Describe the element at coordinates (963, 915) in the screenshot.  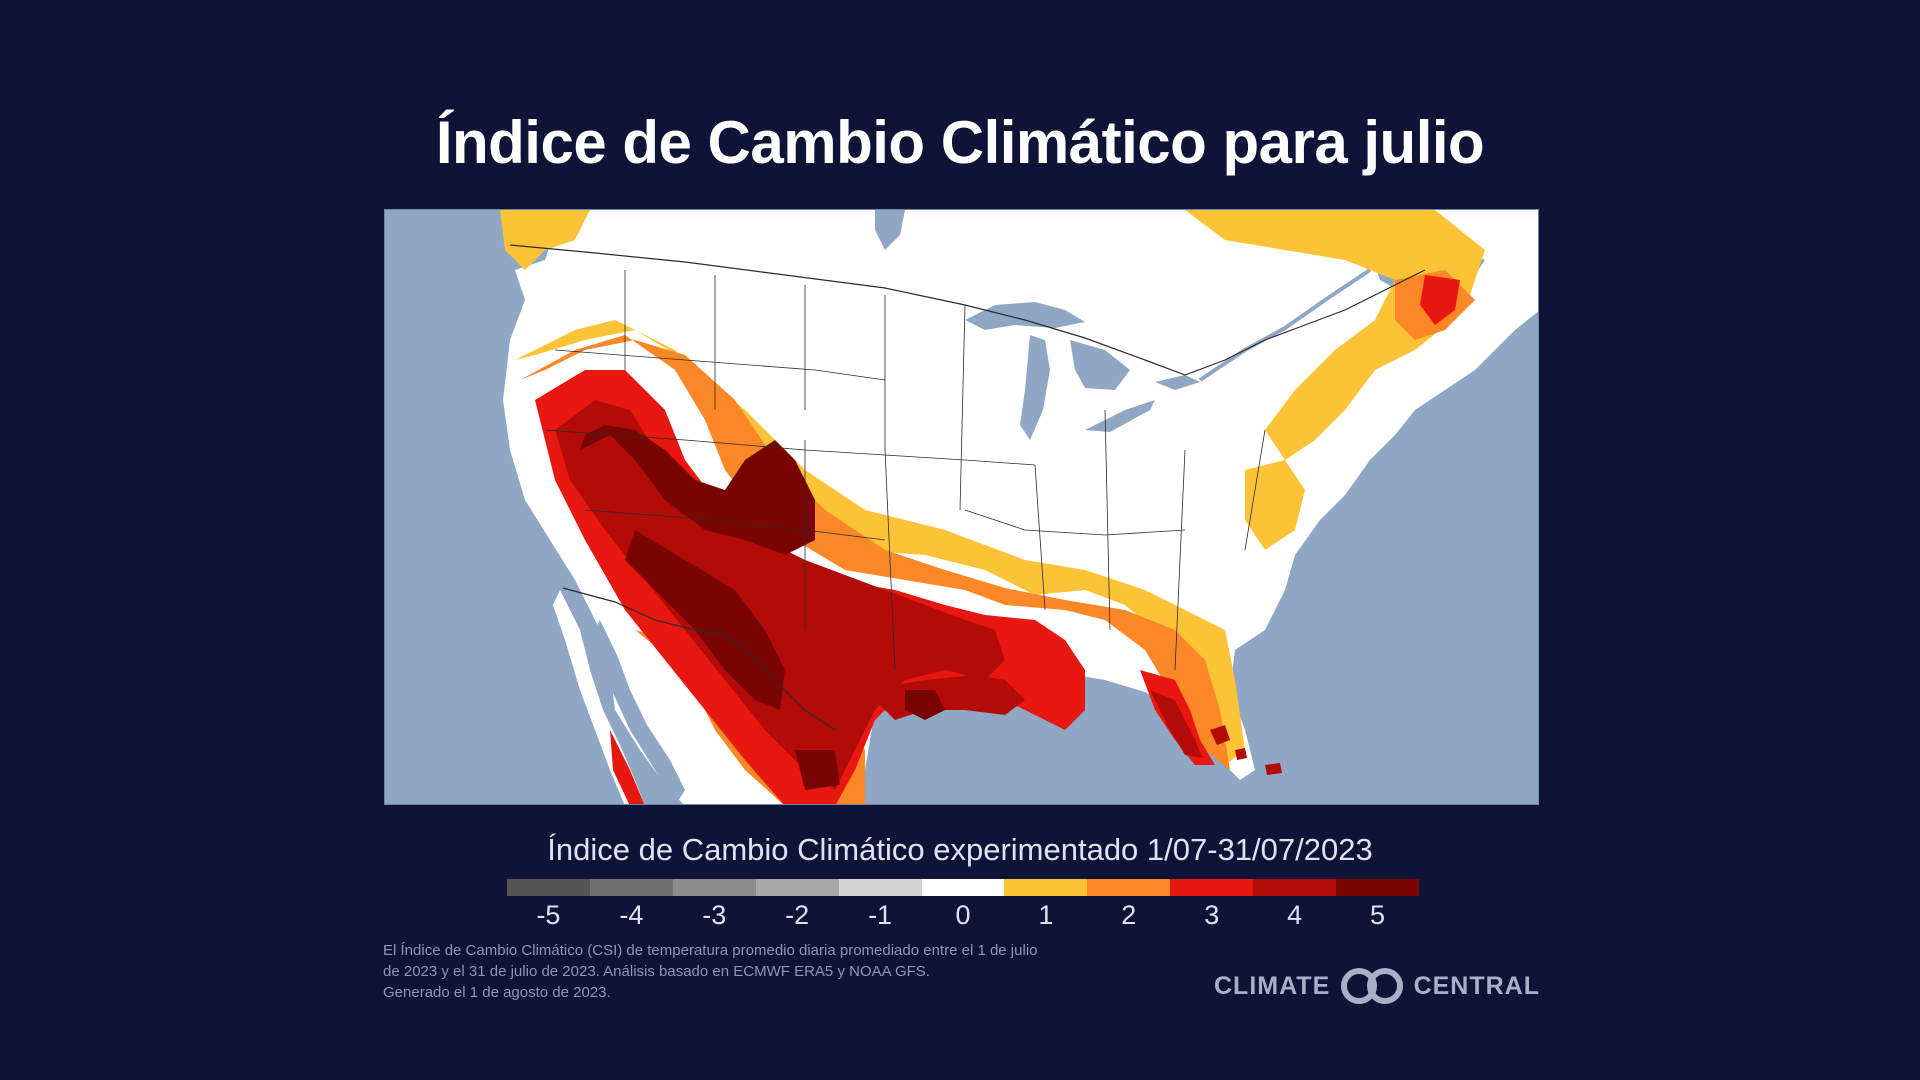
I see `legend-tick-label: 0` at that location.